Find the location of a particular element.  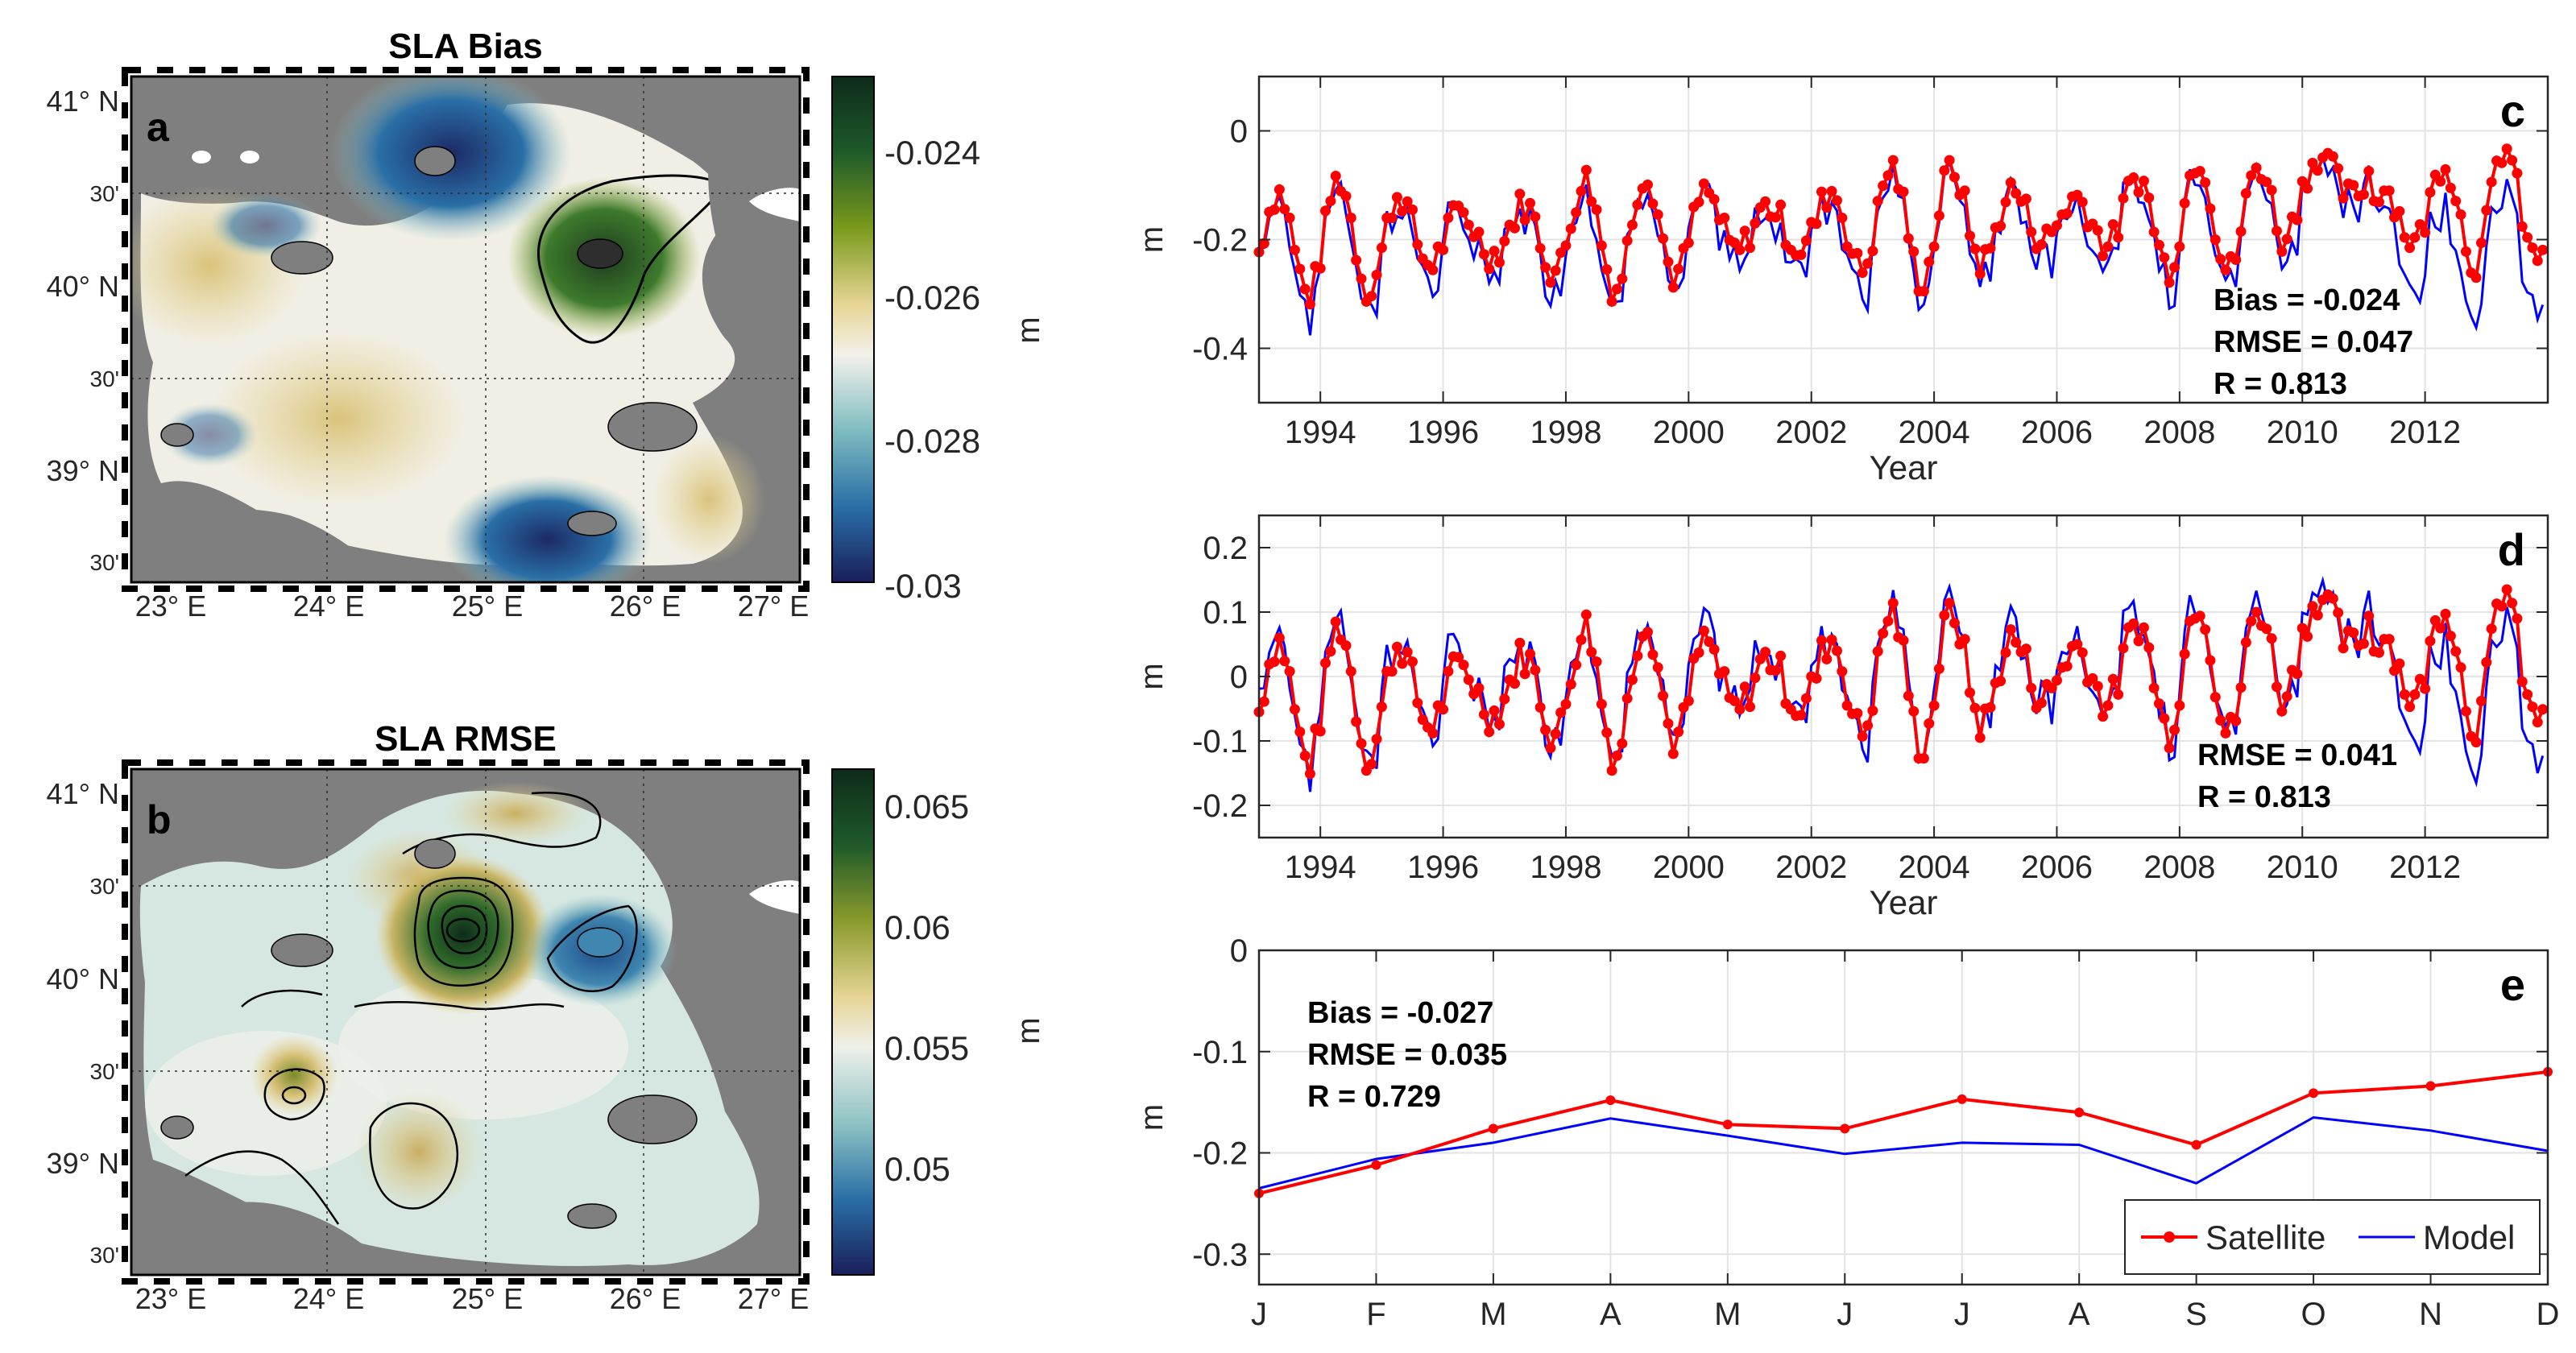

panel-b-colorbar-tick: 0.065 is located at coordinates (926, 806).